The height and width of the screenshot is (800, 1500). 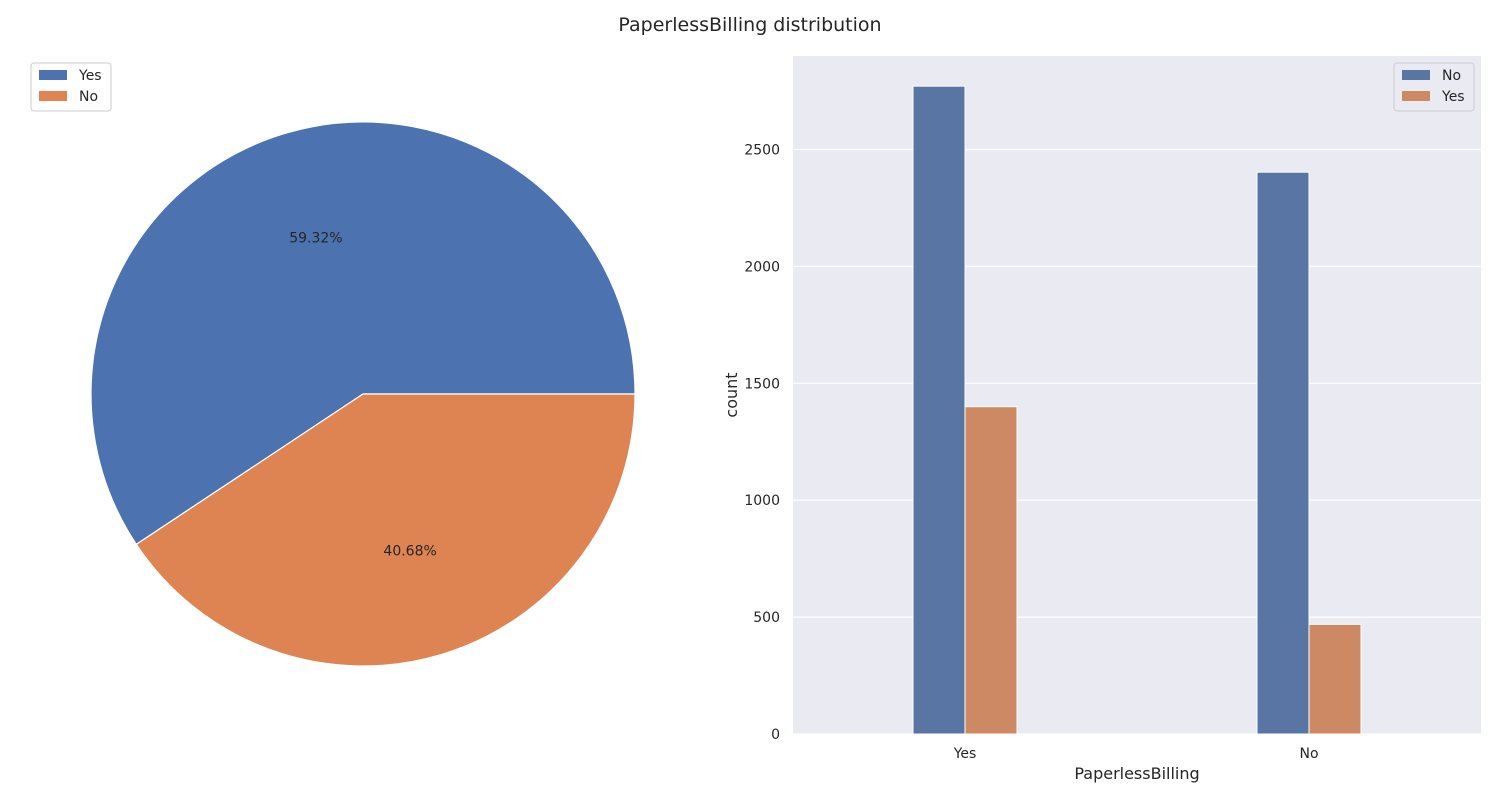 I want to click on y-tick-label: 2000, so click(x=762, y=267).